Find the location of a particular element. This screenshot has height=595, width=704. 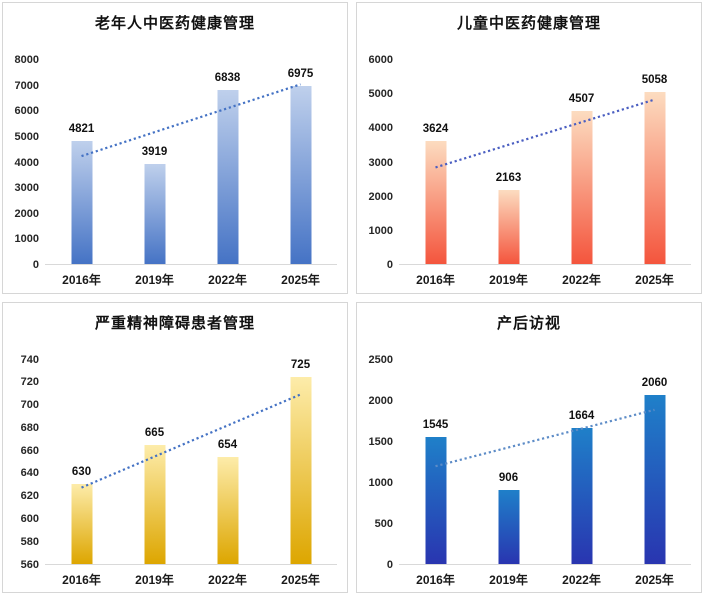

bar-value-label: 3919 is located at coordinates (154, 152).